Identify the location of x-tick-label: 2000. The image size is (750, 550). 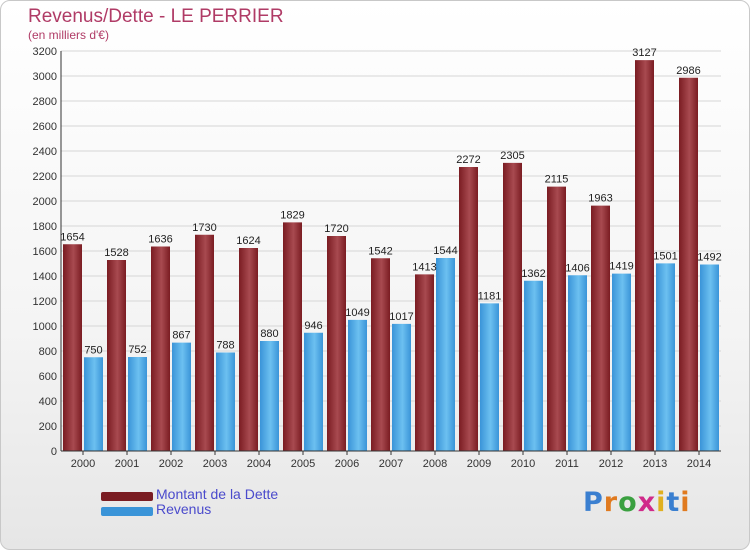
(83, 464).